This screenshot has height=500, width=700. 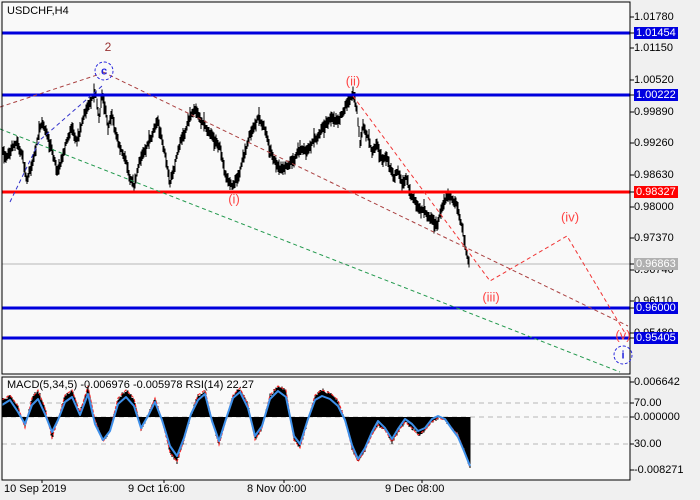 What do you see at coordinates (156, 489) in the screenshot?
I see `time-label-9-Oct-16-00: 9 Oct 16:00` at bounding box center [156, 489].